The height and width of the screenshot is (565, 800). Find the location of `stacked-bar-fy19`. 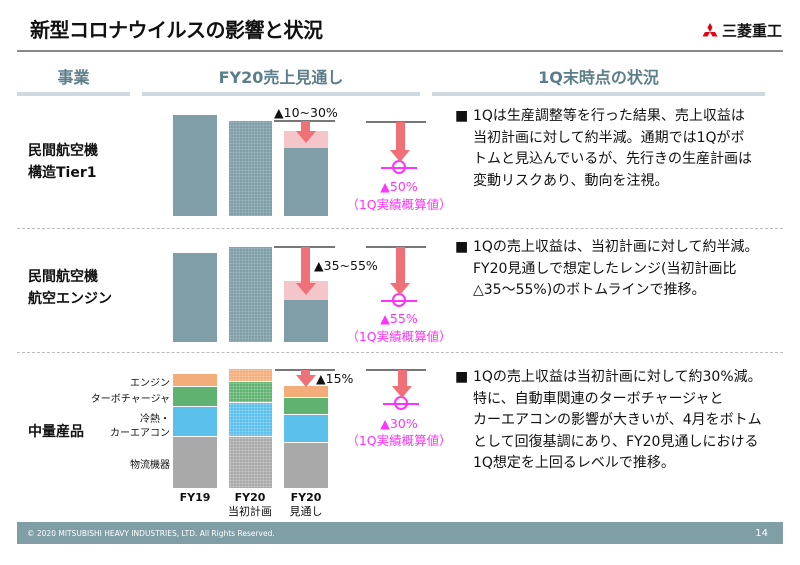

stacked-bar-fy19 is located at coordinates (195, 431).